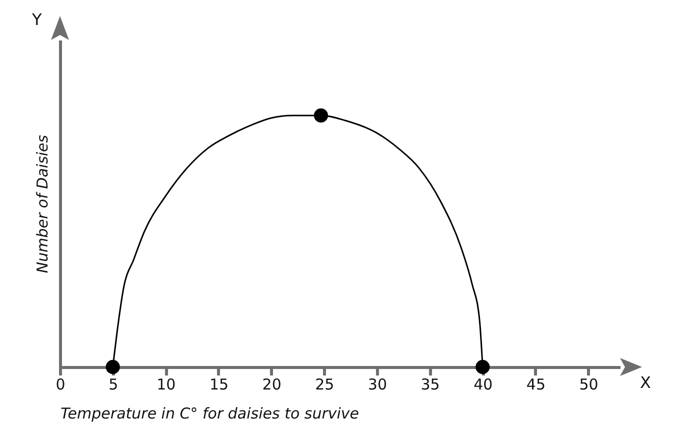  What do you see at coordinates (536, 385) in the screenshot?
I see `x-tick-label: 45` at bounding box center [536, 385].